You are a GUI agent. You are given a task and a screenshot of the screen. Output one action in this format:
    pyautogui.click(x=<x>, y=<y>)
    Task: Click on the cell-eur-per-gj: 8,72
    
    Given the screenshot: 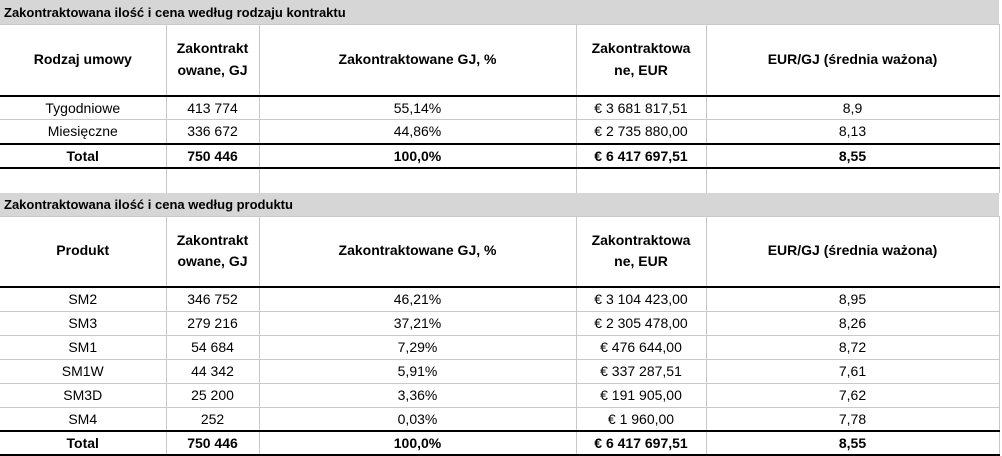 What is the action you would take?
    pyautogui.click(x=852, y=347)
    